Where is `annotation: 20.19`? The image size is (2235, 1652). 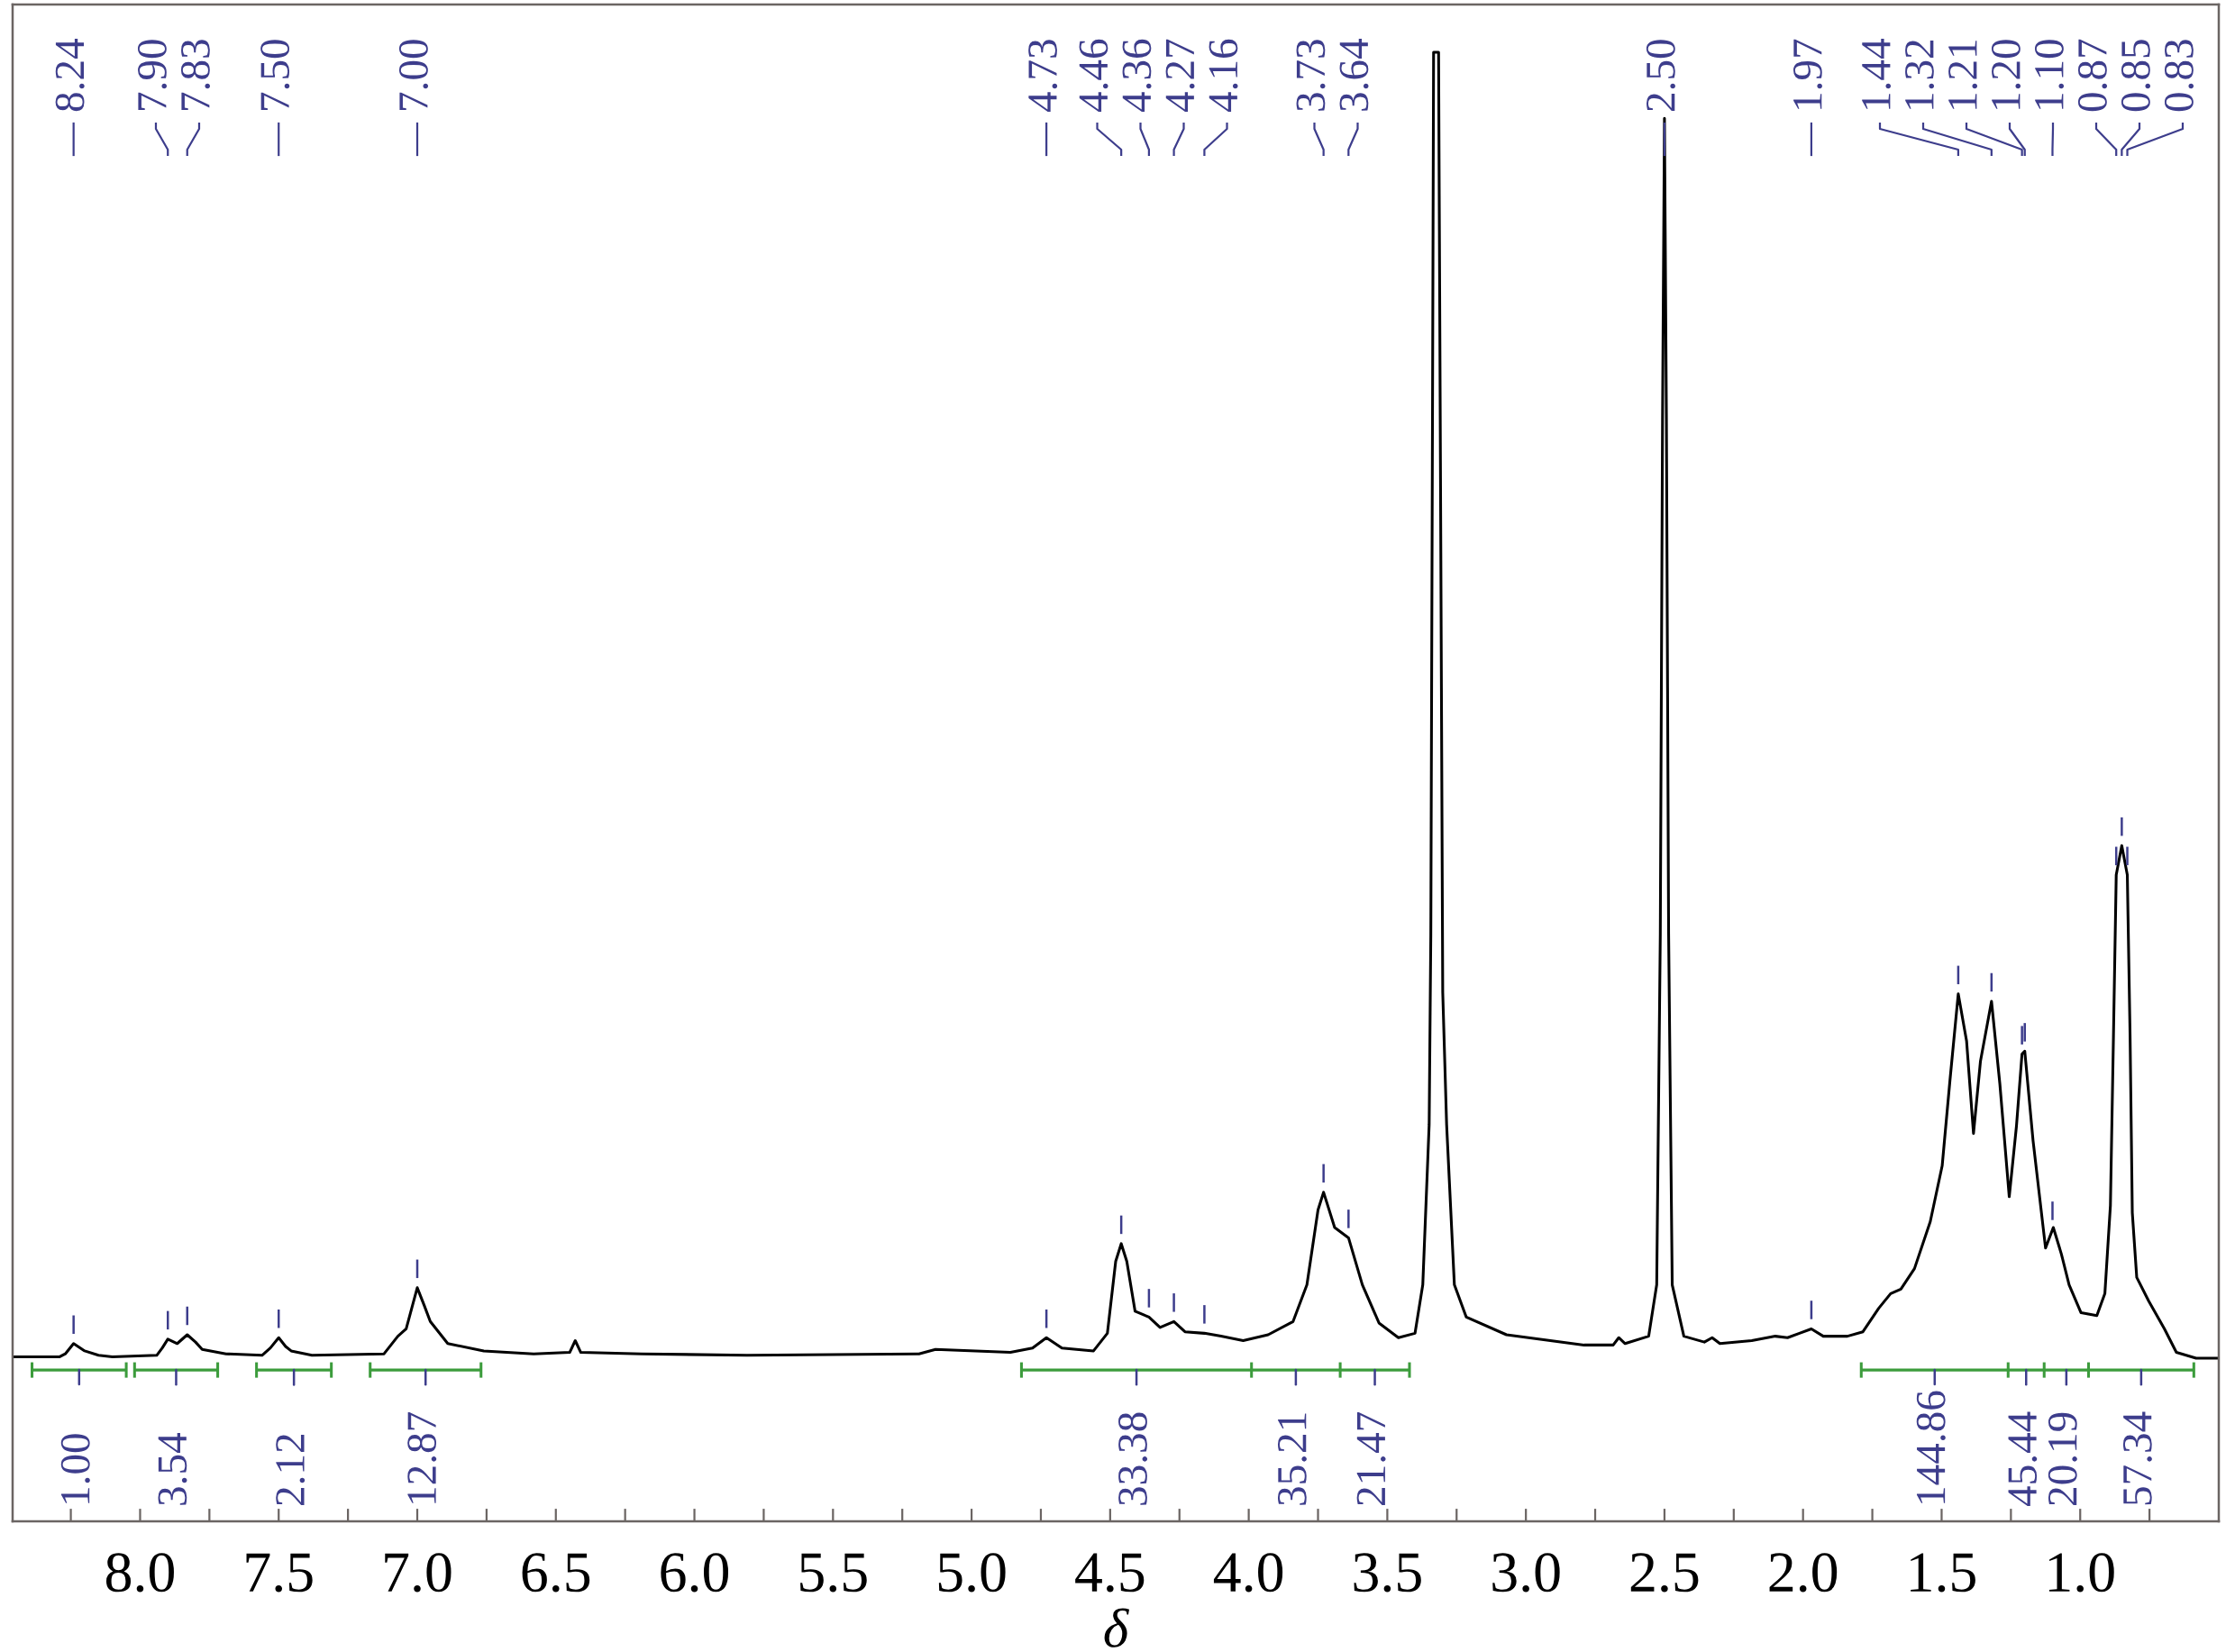
annotation: 20.19 is located at coordinates (2063, 1459).